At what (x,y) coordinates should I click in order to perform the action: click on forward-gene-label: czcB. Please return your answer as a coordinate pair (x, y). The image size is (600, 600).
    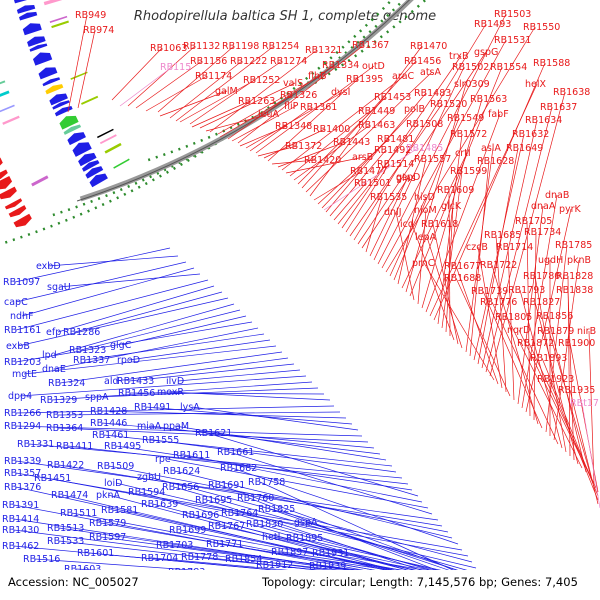
    Looking at the image, I should click on (477, 247).